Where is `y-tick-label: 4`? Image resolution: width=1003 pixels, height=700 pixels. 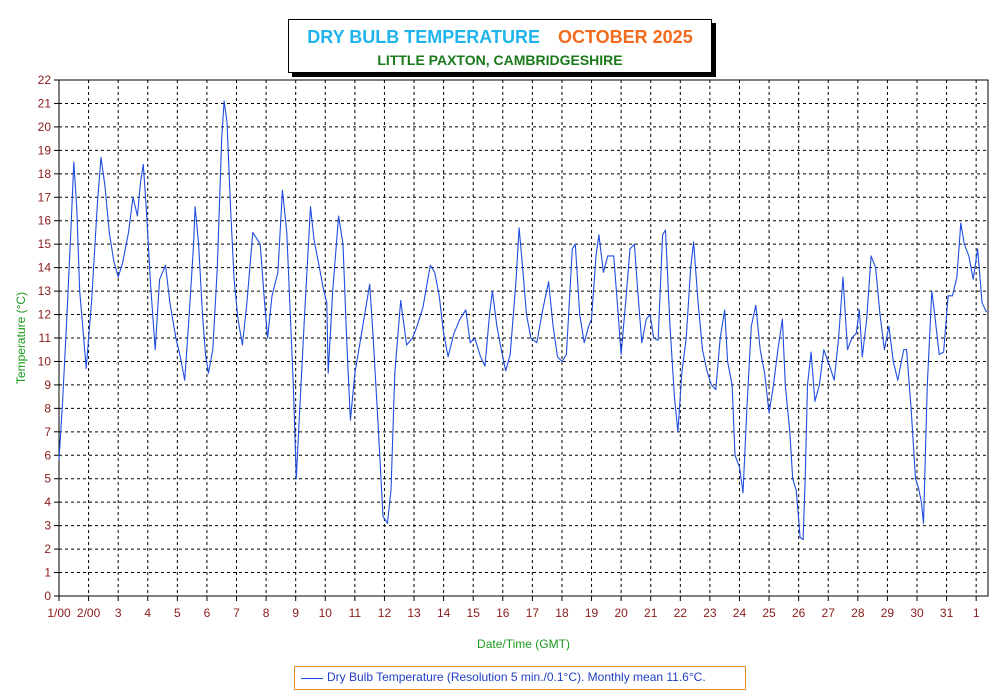
y-tick-label: 4 is located at coordinates (47, 502).